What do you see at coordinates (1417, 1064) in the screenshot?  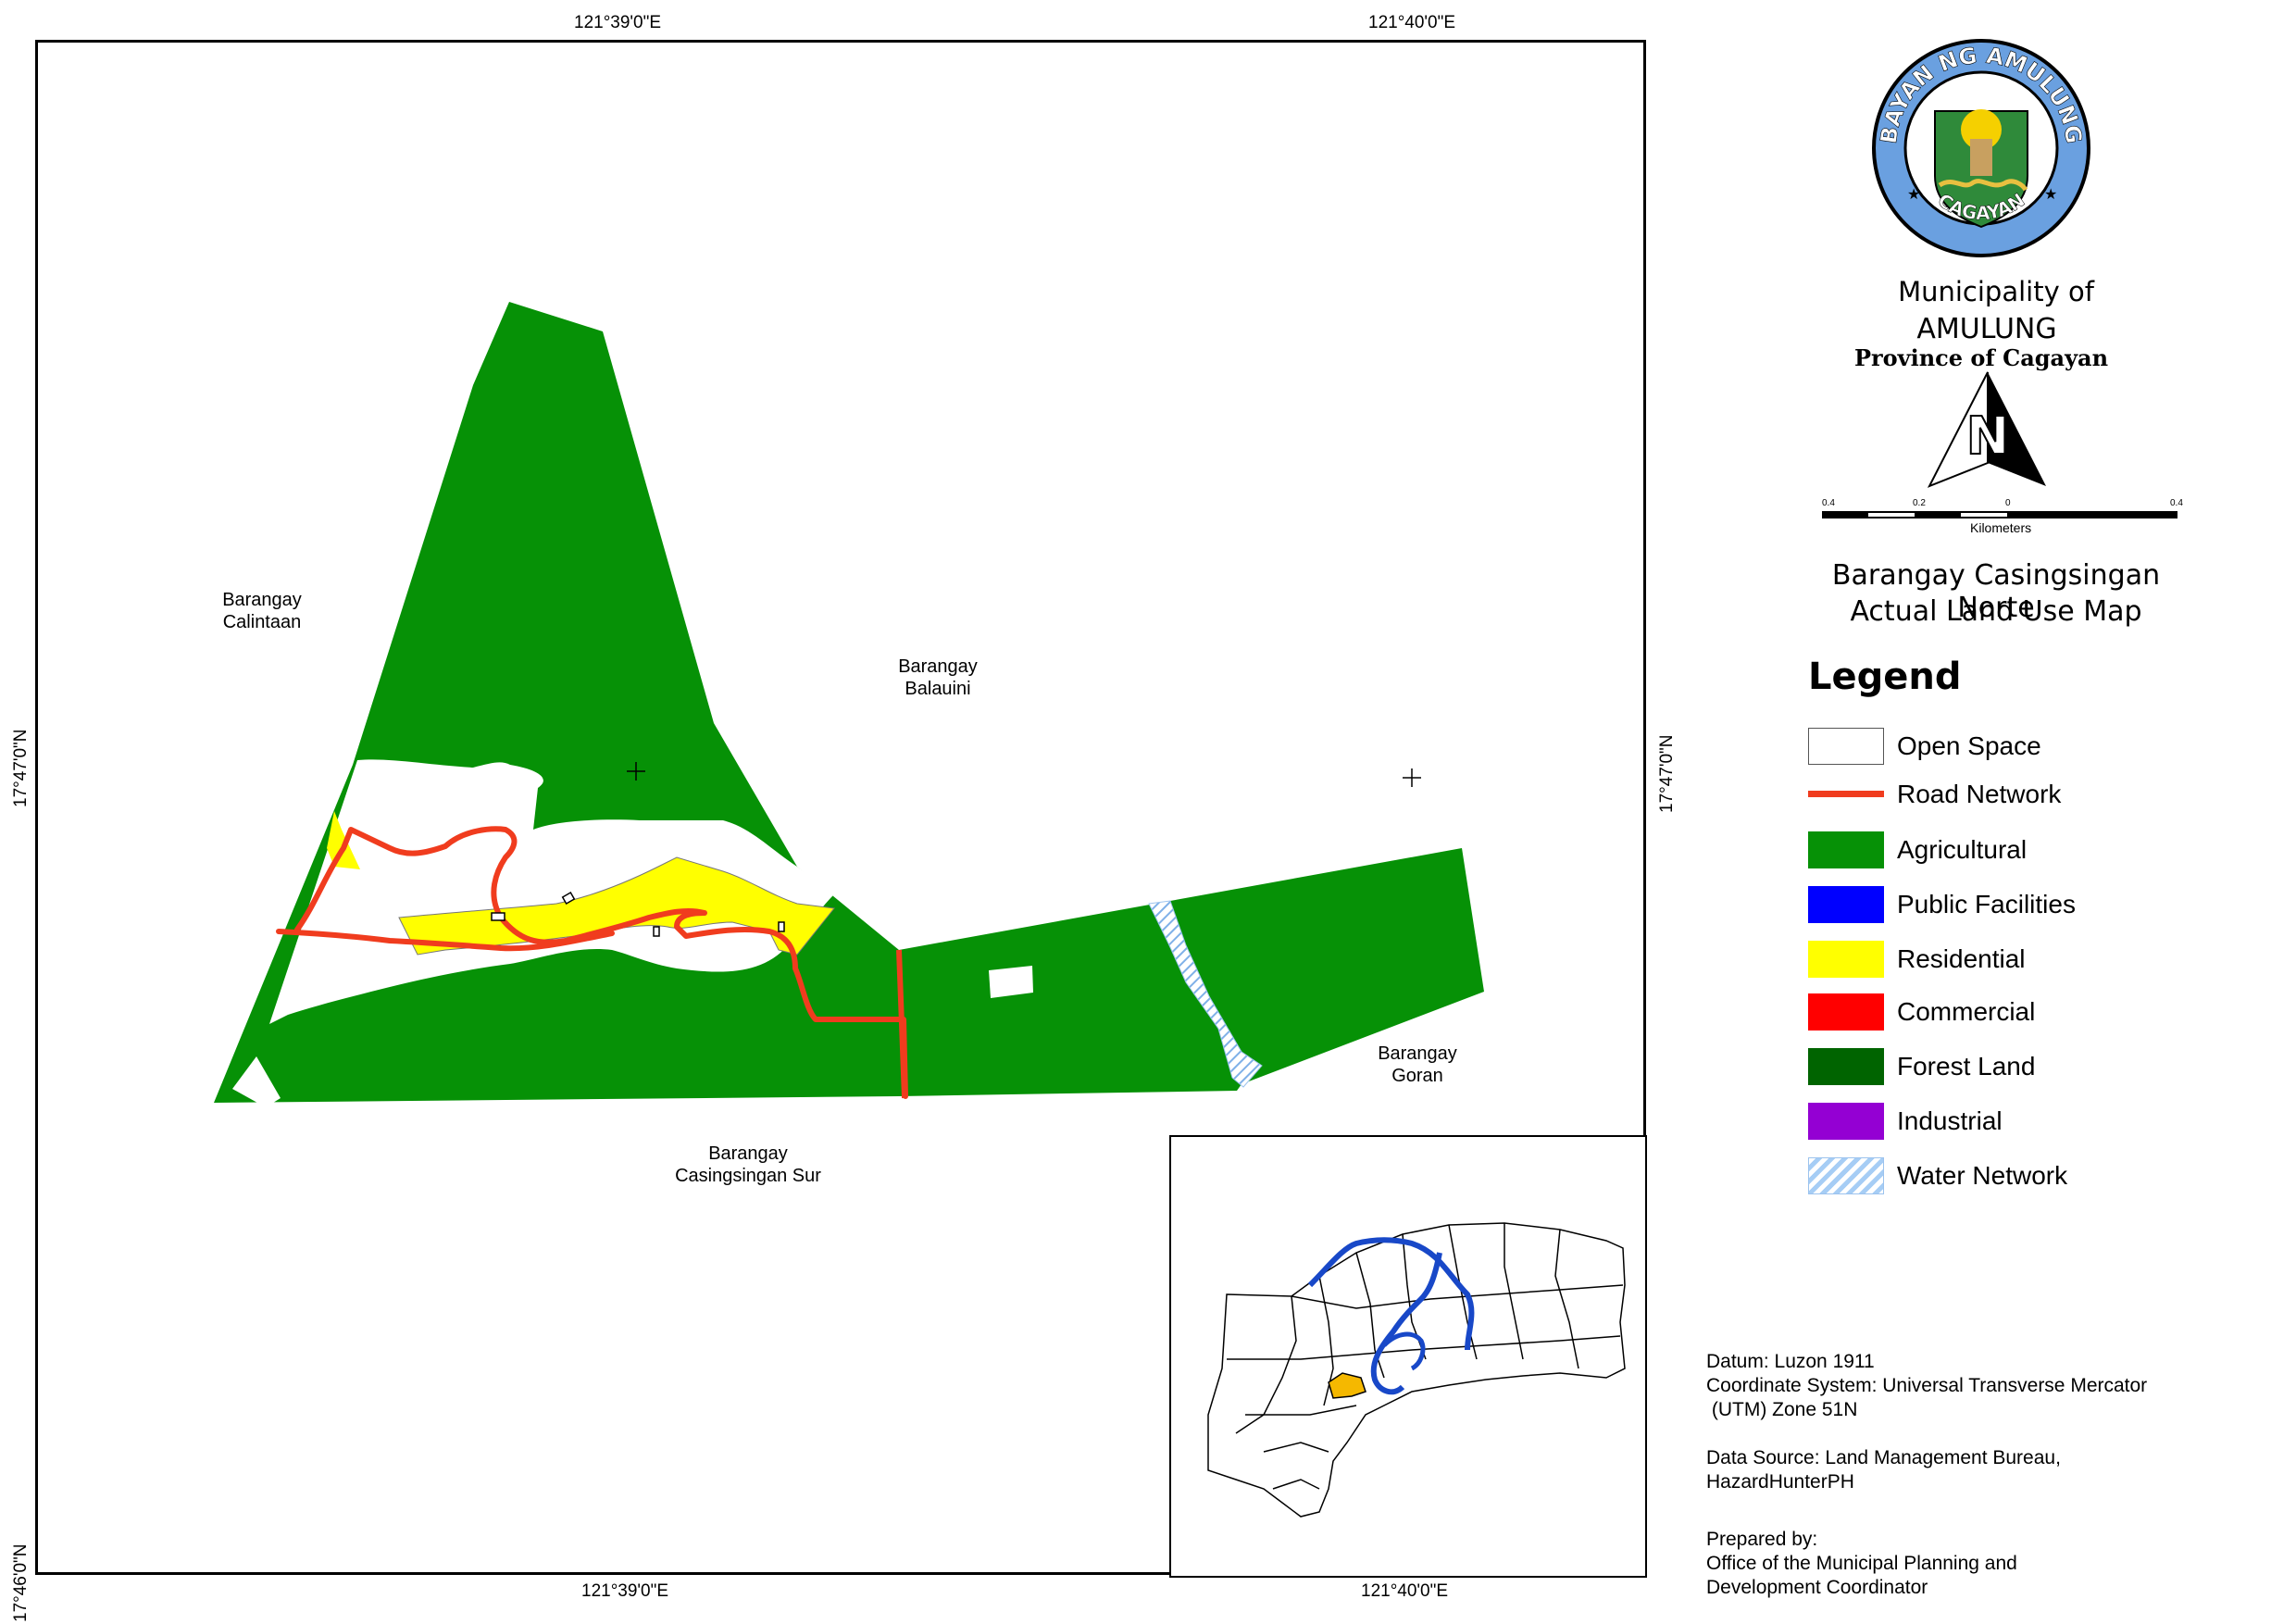 I see `barangay-label-goran: Barangay Goran` at bounding box center [1417, 1064].